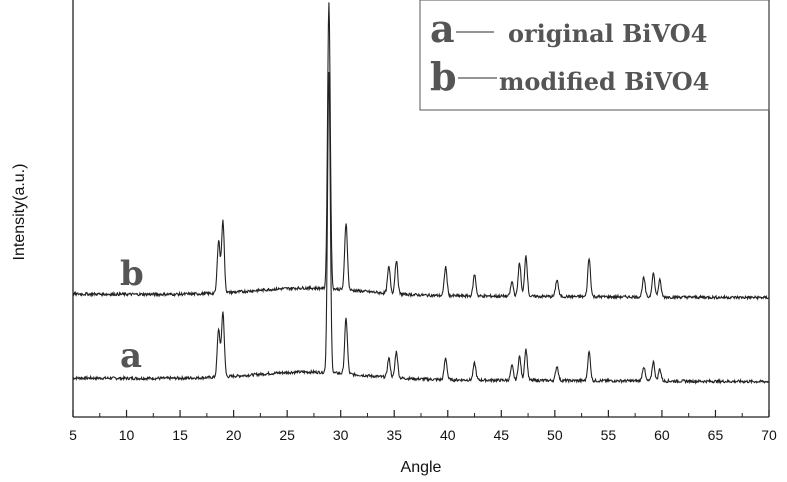 This screenshot has width=787, height=482. Describe the element at coordinates (131, 356) in the screenshot. I see `series-label-a: a` at that location.